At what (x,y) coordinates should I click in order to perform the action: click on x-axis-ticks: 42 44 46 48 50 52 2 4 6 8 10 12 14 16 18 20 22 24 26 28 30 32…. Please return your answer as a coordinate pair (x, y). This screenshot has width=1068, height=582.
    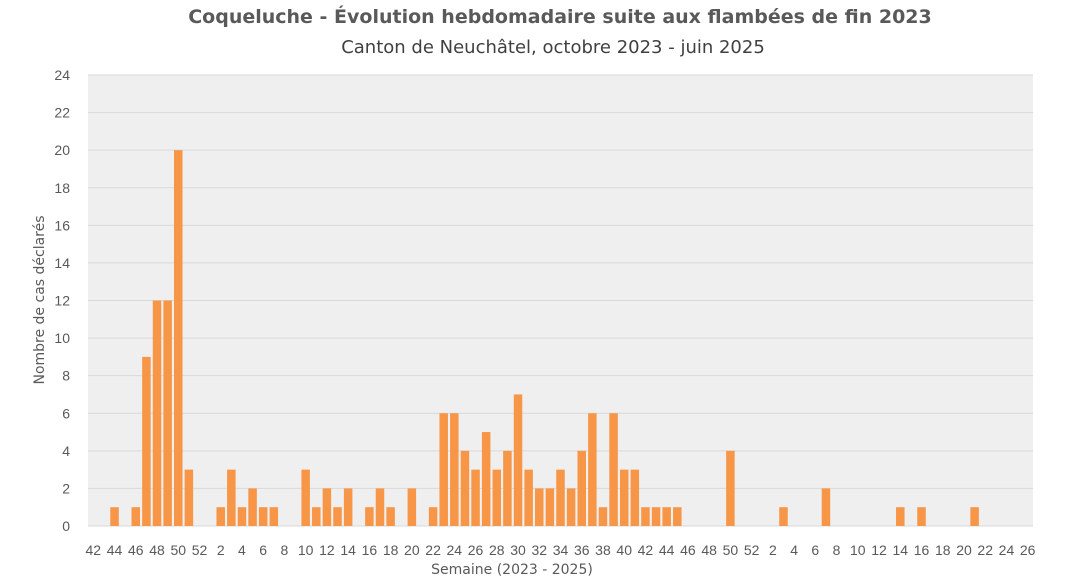
    Looking at the image, I should click on (561, 550).